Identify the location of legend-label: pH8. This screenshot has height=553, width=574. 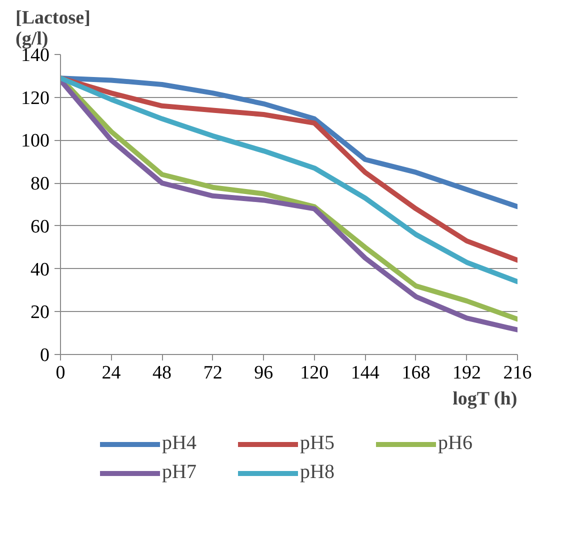
(318, 472).